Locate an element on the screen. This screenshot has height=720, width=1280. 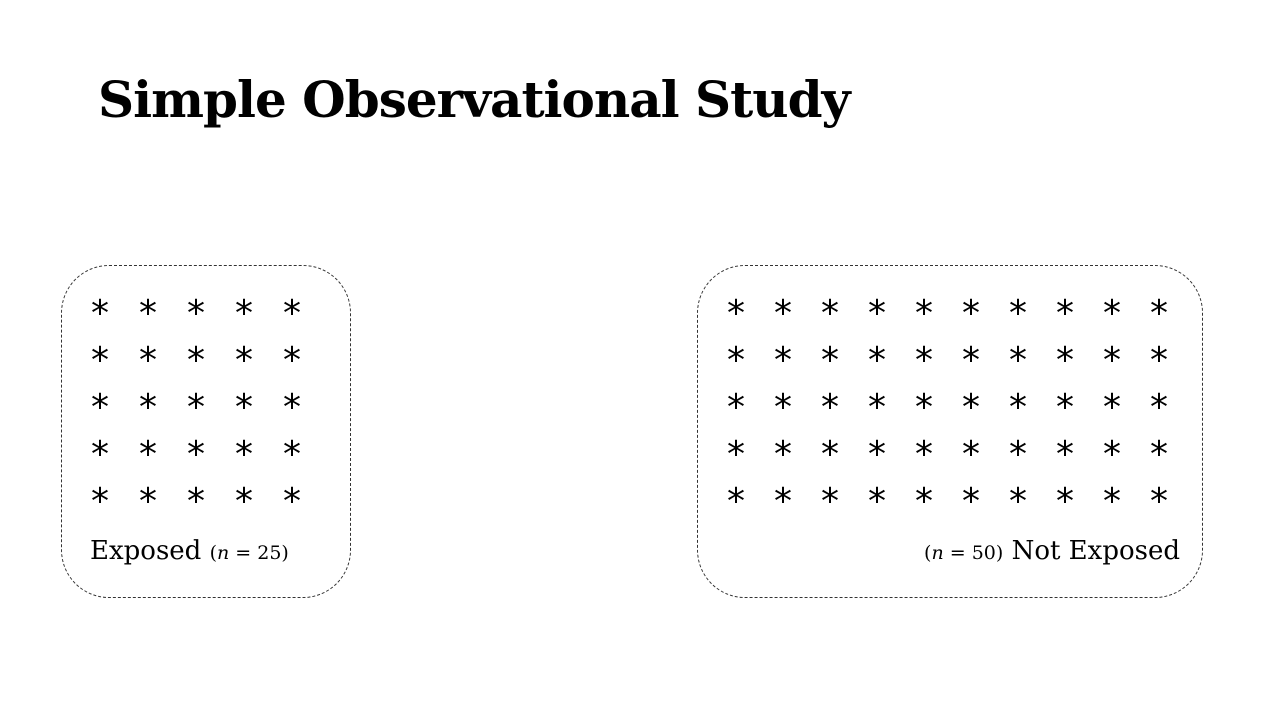
exposed-count-open: ( is located at coordinates (213, 553).